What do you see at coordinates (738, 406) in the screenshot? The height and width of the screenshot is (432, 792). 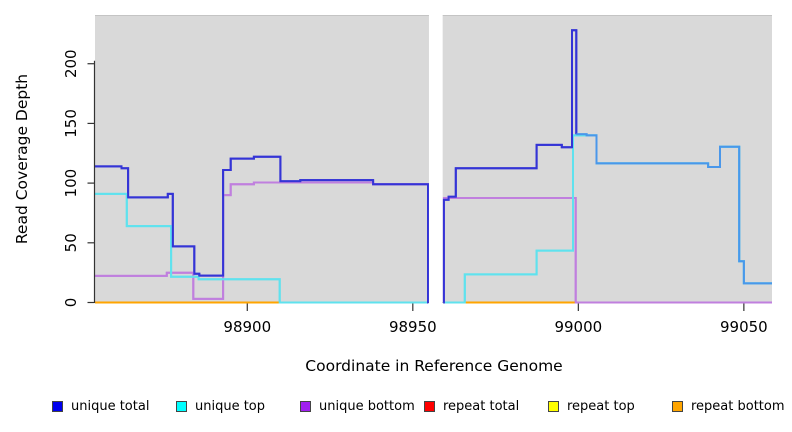 I see `legend-label: repeat bottom` at bounding box center [738, 406].